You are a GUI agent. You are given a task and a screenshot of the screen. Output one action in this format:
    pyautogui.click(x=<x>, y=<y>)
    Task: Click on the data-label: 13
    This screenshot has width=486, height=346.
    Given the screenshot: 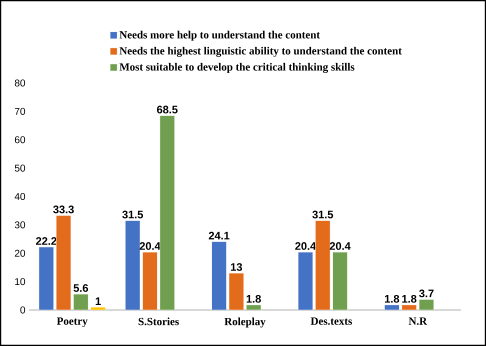 What is the action you would take?
    pyautogui.click(x=236, y=267)
    